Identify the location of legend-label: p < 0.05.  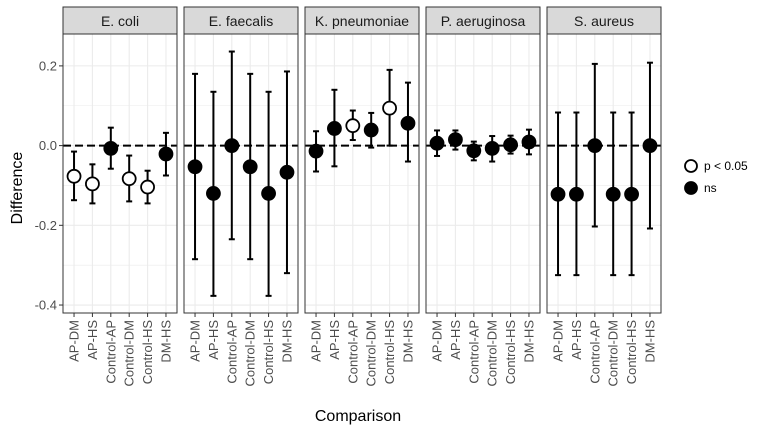
(726, 166).